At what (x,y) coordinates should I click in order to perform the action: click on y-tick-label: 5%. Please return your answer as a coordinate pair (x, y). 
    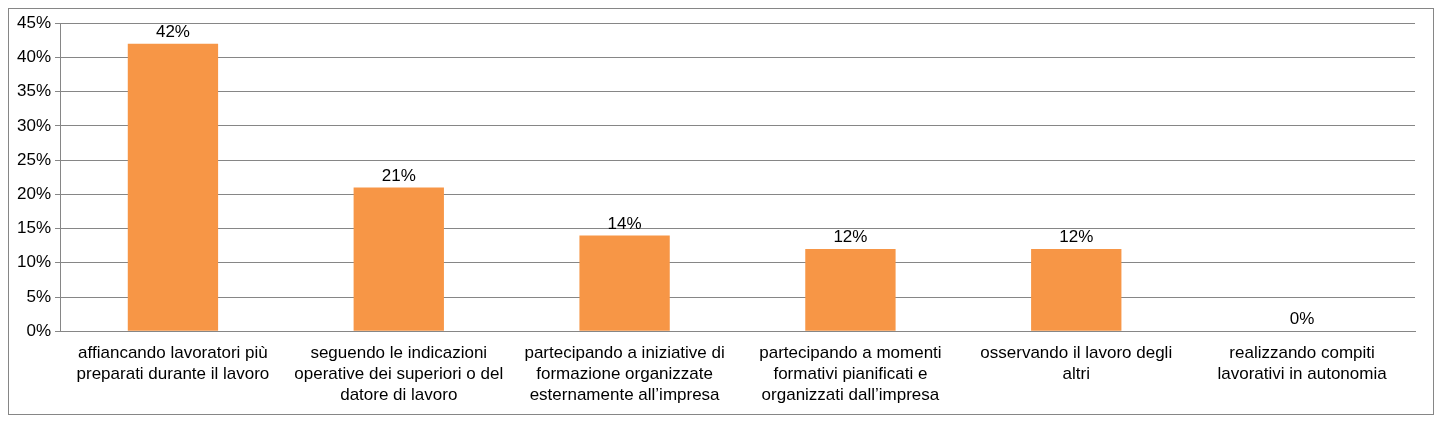
    Looking at the image, I should click on (39, 296).